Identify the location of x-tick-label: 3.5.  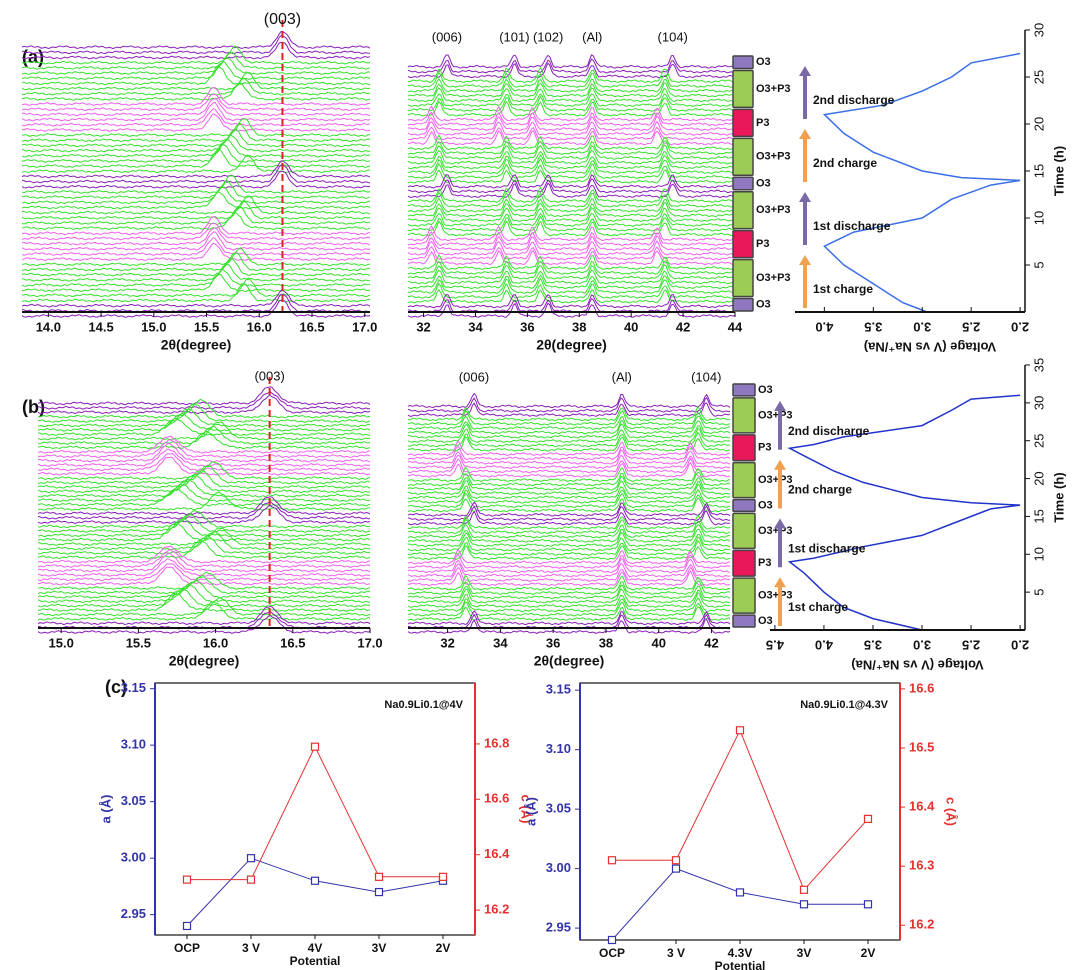
(873, 327).